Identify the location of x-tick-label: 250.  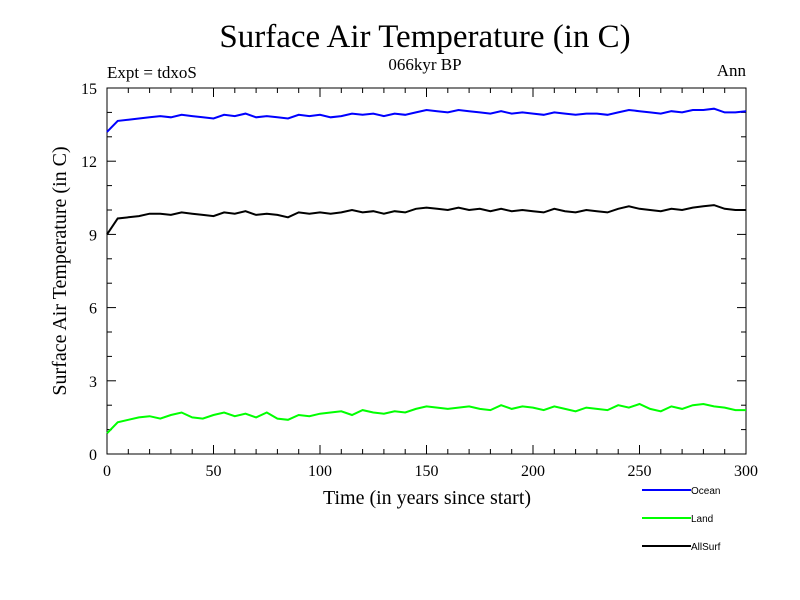
(640, 471).